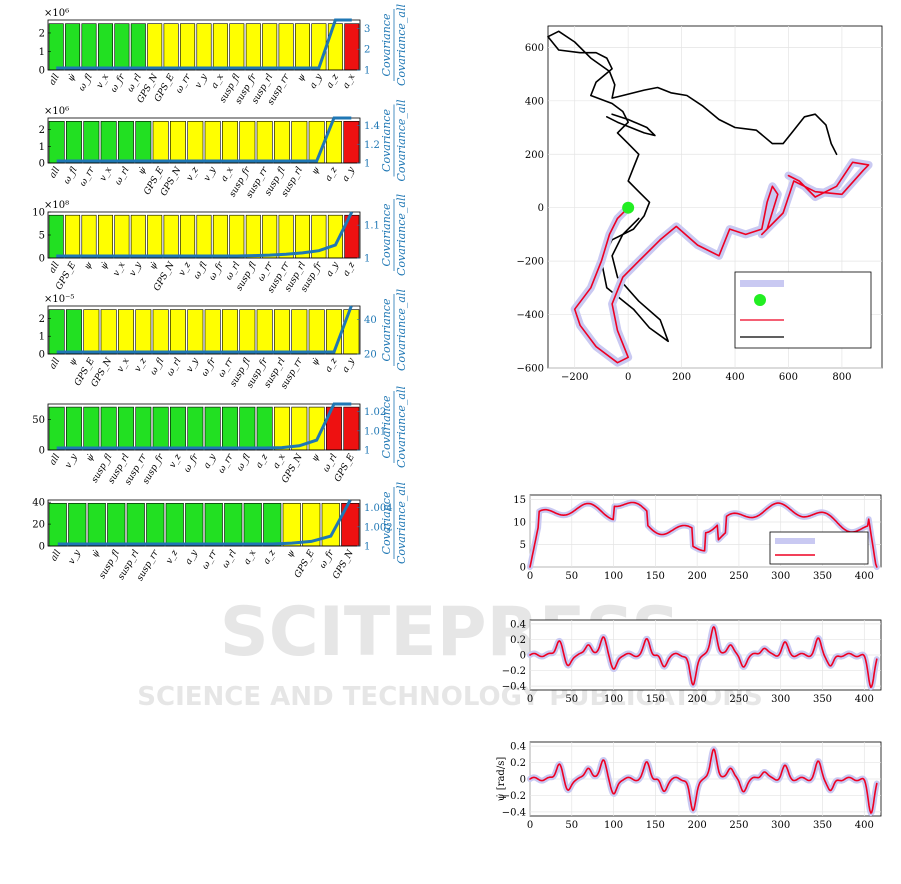  What do you see at coordinates (534, 48) in the screenshot?
I see `y-tick-label: 600` at bounding box center [534, 48].